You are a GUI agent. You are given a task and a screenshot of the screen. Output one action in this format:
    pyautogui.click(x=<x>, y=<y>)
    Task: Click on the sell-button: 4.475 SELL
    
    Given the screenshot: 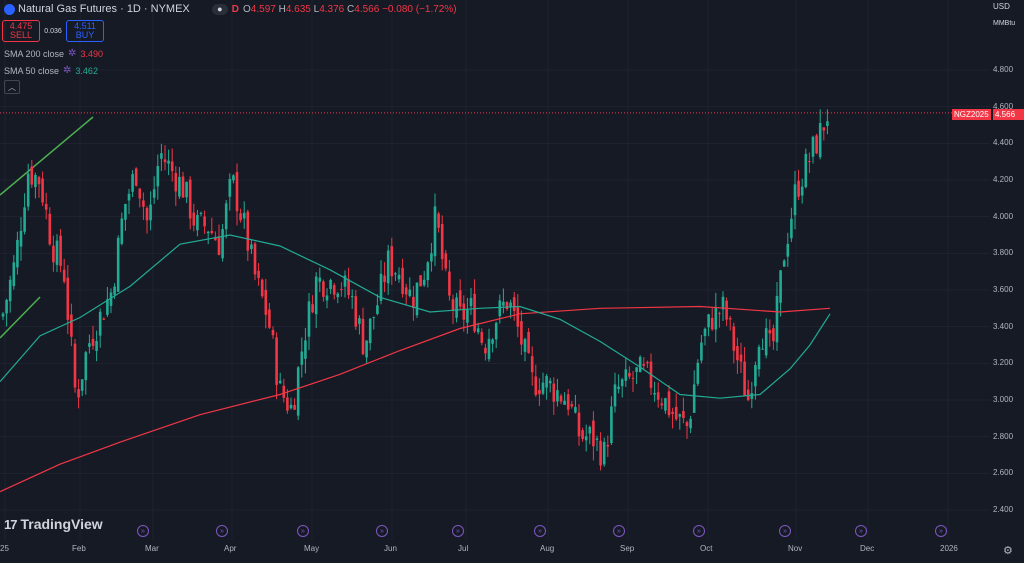 What is the action you would take?
    pyautogui.click(x=21, y=31)
    